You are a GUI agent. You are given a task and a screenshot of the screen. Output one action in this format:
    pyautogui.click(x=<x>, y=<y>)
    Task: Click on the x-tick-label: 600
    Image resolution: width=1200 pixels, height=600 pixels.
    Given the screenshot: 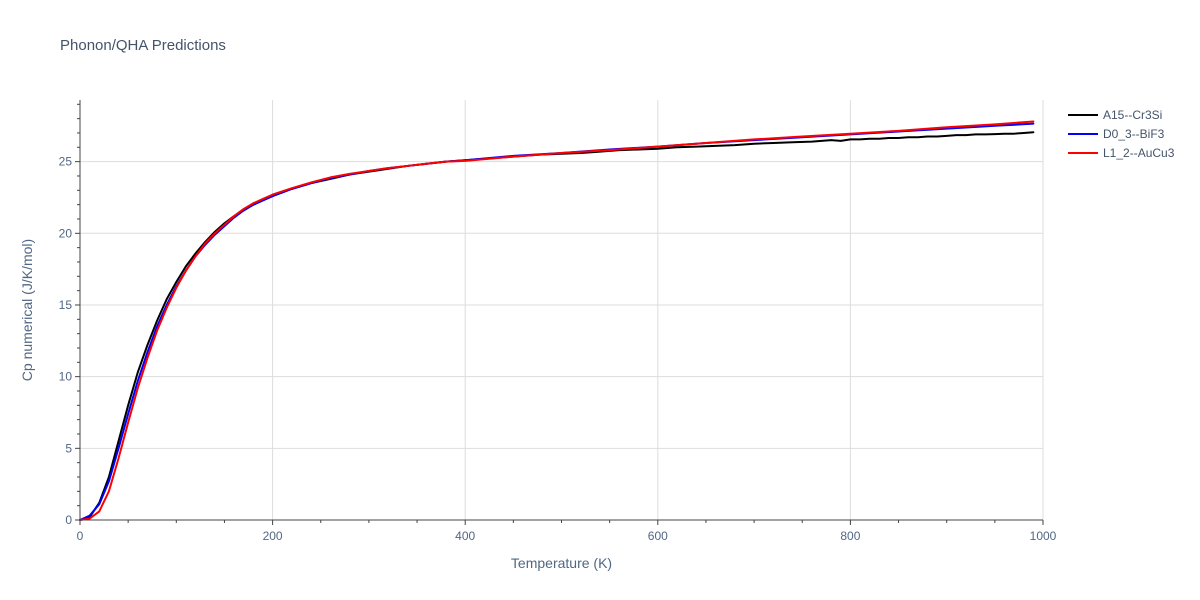 What is the action you would take?
    pyautogui.click(x=658, y=536)
    